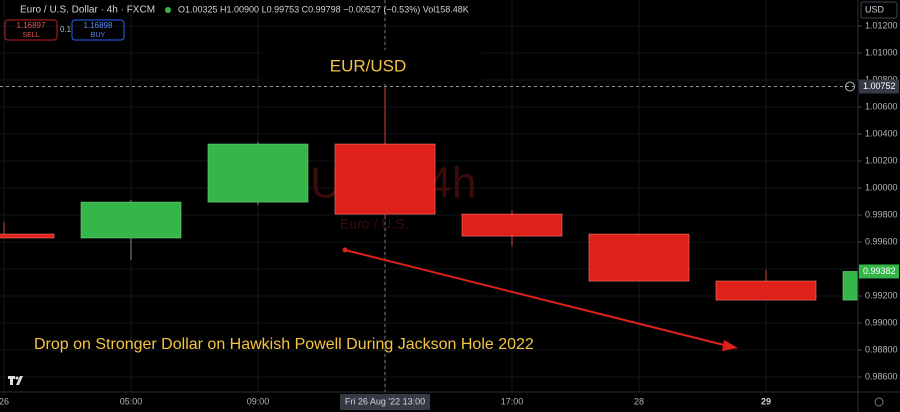 The width and height of the screenshot is (900, 412). Describe the element at coordinates (881, 52) in the screenshot. I see `y-tick-label: 1.01000` at that location.